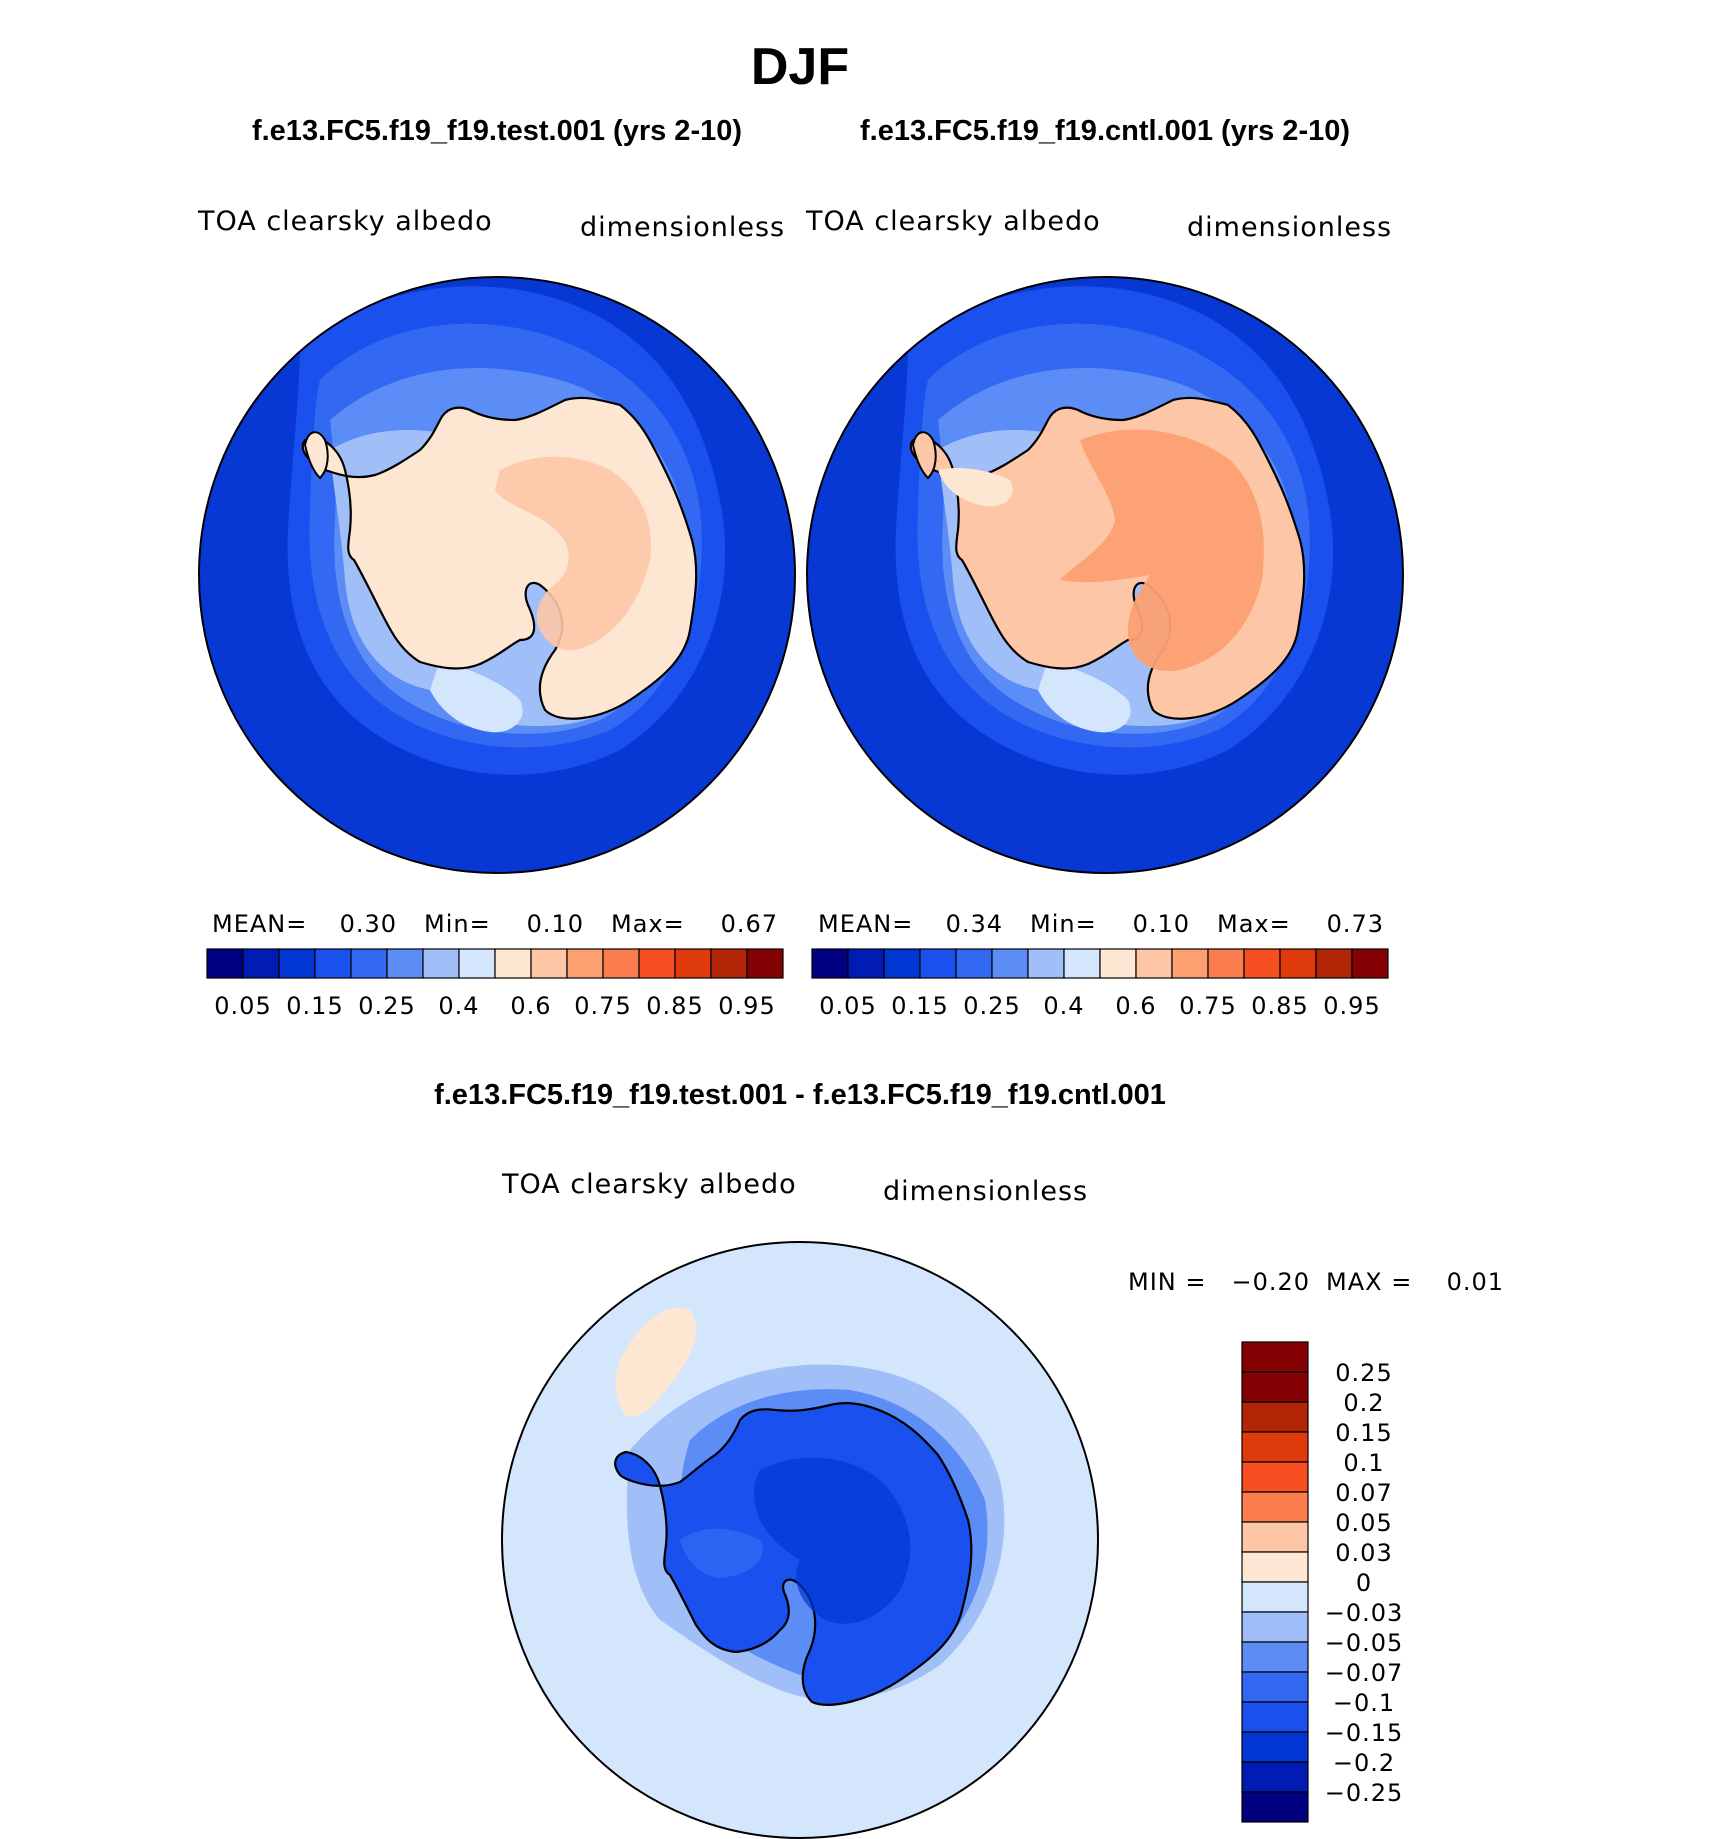 Image resolution: width=1710 pixels, height=1839 pixels. I want to click on map-test-peninsula-land, so click(316, 455).